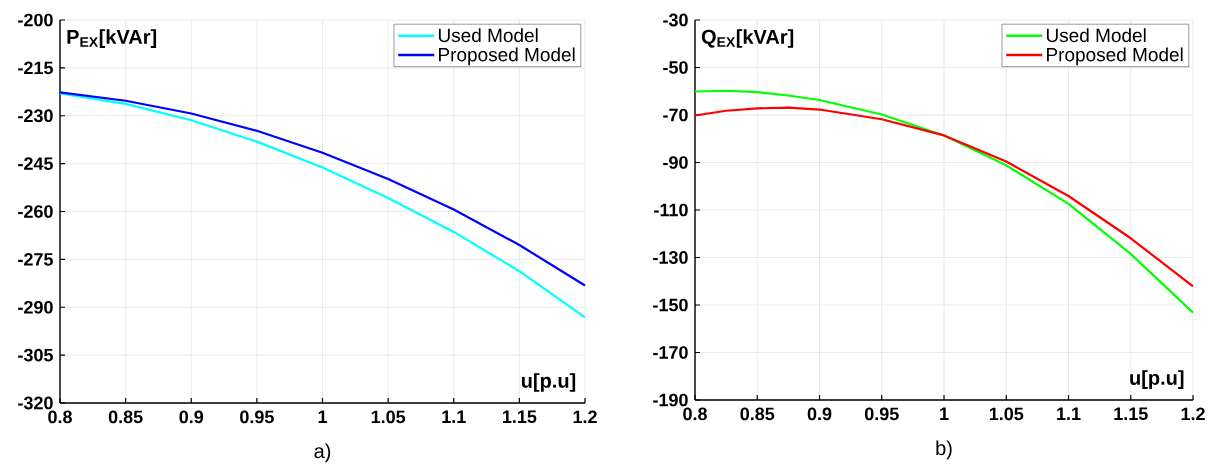 The image size is (1213, 468). Describe the element at coordinates (747, 38) in the screenshot. I see `y-axis-title: Q$_{EX}$[kVAr]` at that location.